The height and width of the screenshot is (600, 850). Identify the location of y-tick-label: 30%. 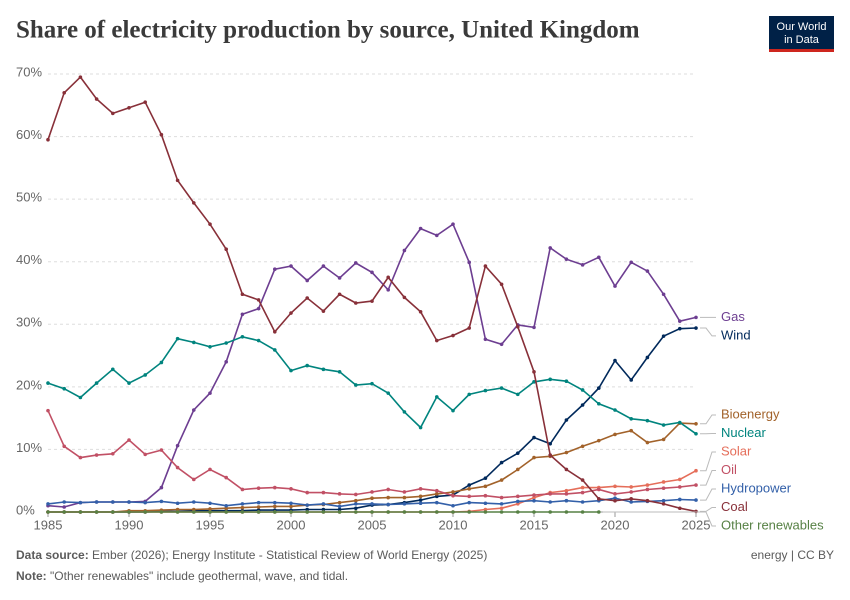
(29, 322).